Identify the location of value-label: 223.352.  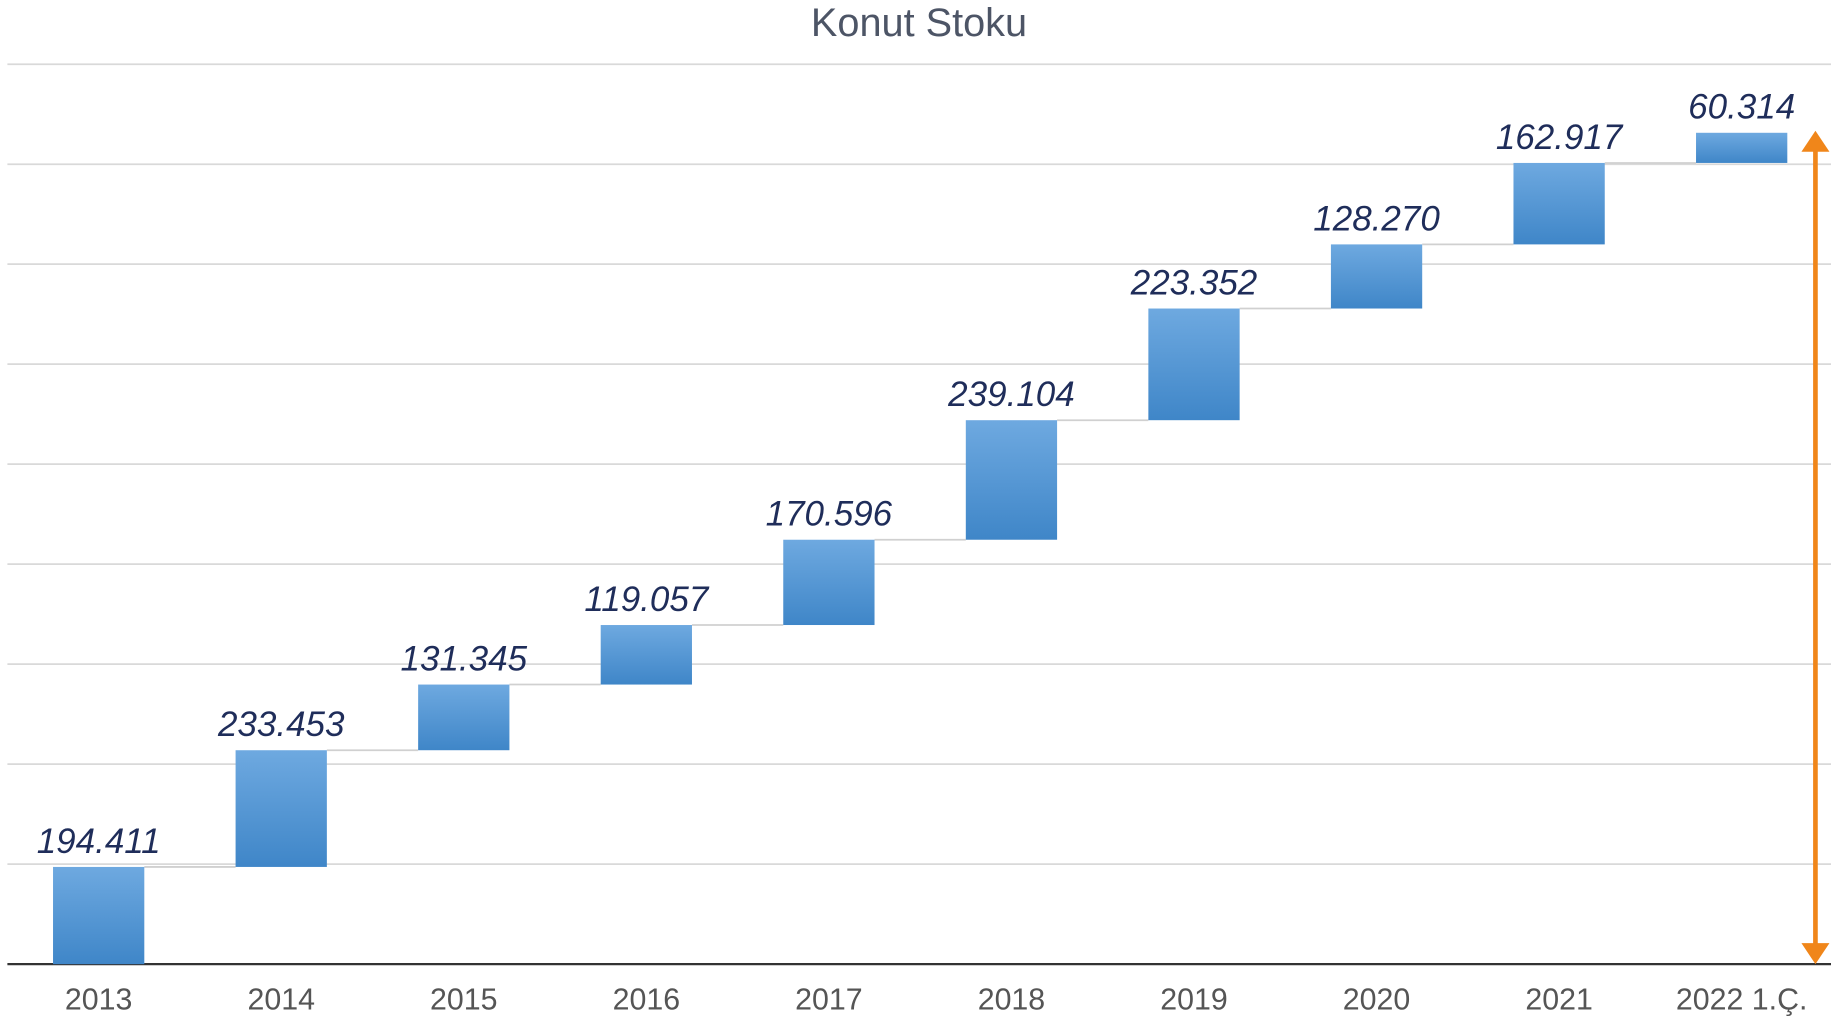
(1194, 282).